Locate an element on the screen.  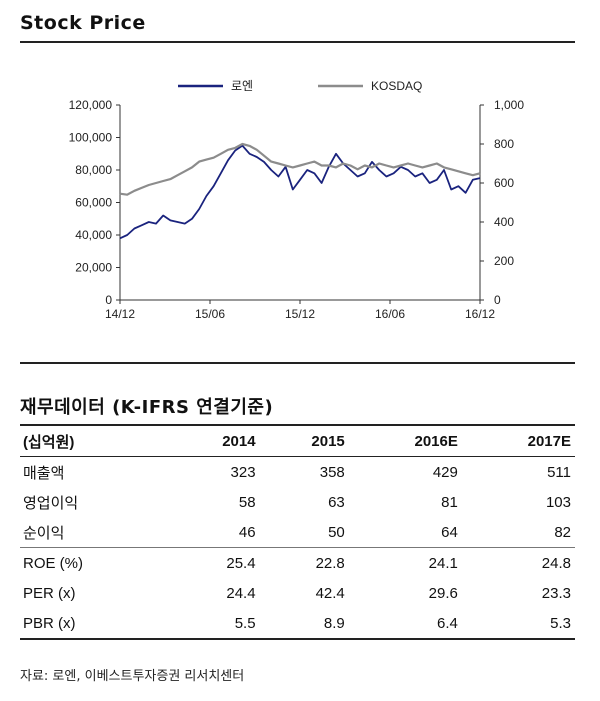
x-tick-label: 14/12 is located at coordinates (120, 314).